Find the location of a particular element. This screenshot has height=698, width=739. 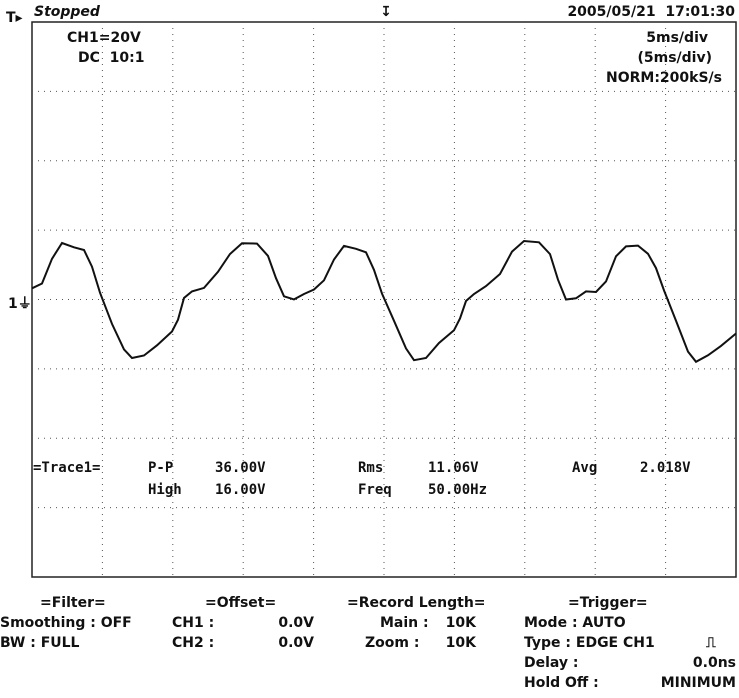

trigger-pos: ↧ is located at coordinates (386, 12).